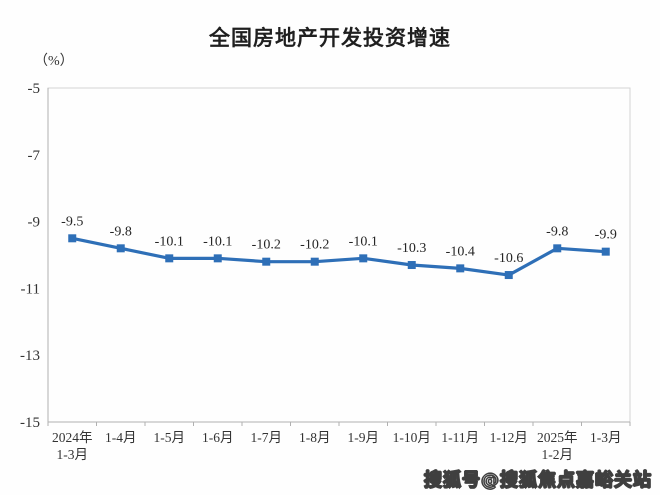 This screenshot has width=660, height=495. Describe the element at coordinates (460, 251) in the screenshot. I see `data-point-label: -10.4` at that location.